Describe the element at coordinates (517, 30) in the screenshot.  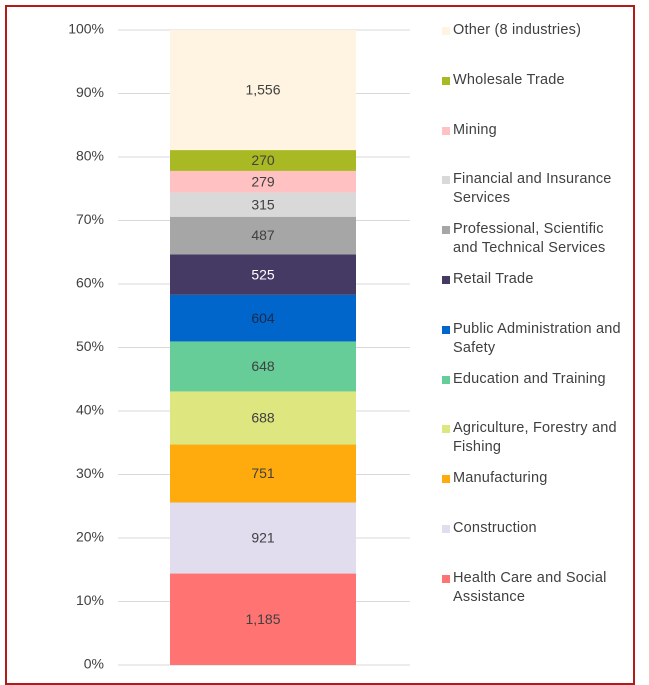
I see `legend-label: Other (8 industries)` at that location.